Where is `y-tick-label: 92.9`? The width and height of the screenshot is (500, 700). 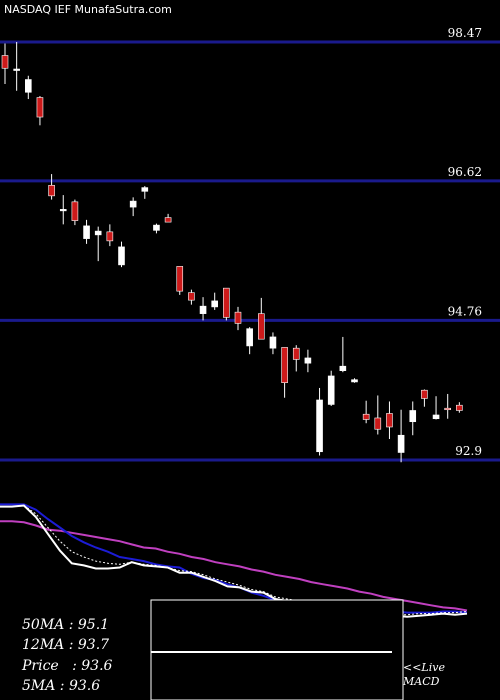
y-tick-label: 92.9 is located at coordinates (468, 451).